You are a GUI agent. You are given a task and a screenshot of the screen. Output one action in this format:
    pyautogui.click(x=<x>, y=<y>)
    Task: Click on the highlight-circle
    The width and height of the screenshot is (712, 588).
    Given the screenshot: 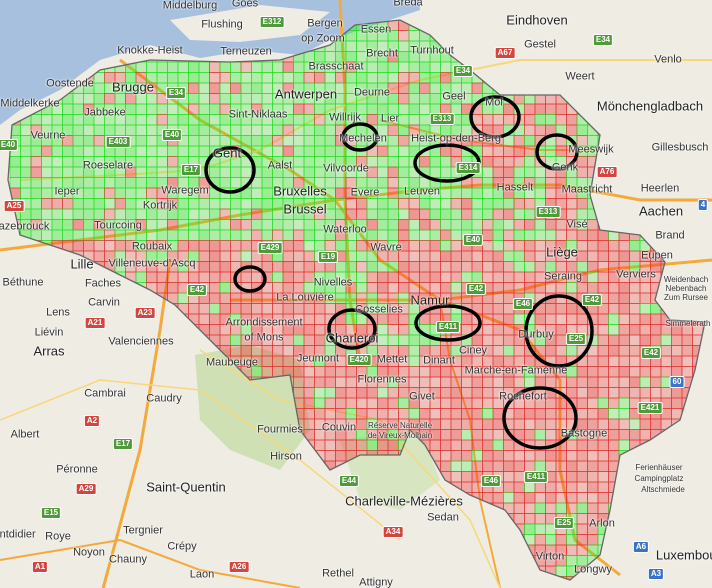 What is the action you would take?
    pyautogui.click(x=352, y=329)
    